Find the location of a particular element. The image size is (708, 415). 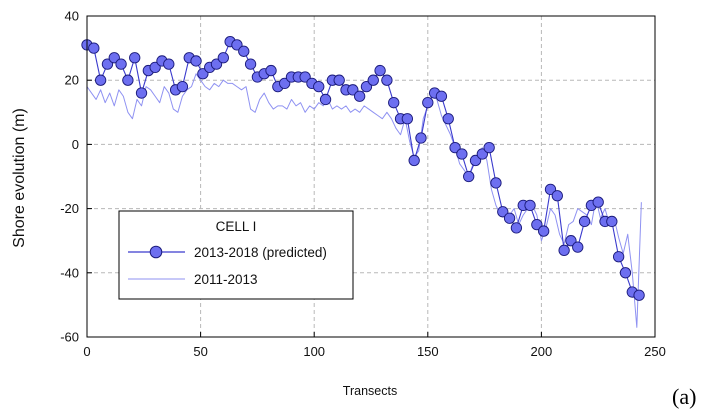

y-tick-label: 40 is located at coordinates (72, 16).